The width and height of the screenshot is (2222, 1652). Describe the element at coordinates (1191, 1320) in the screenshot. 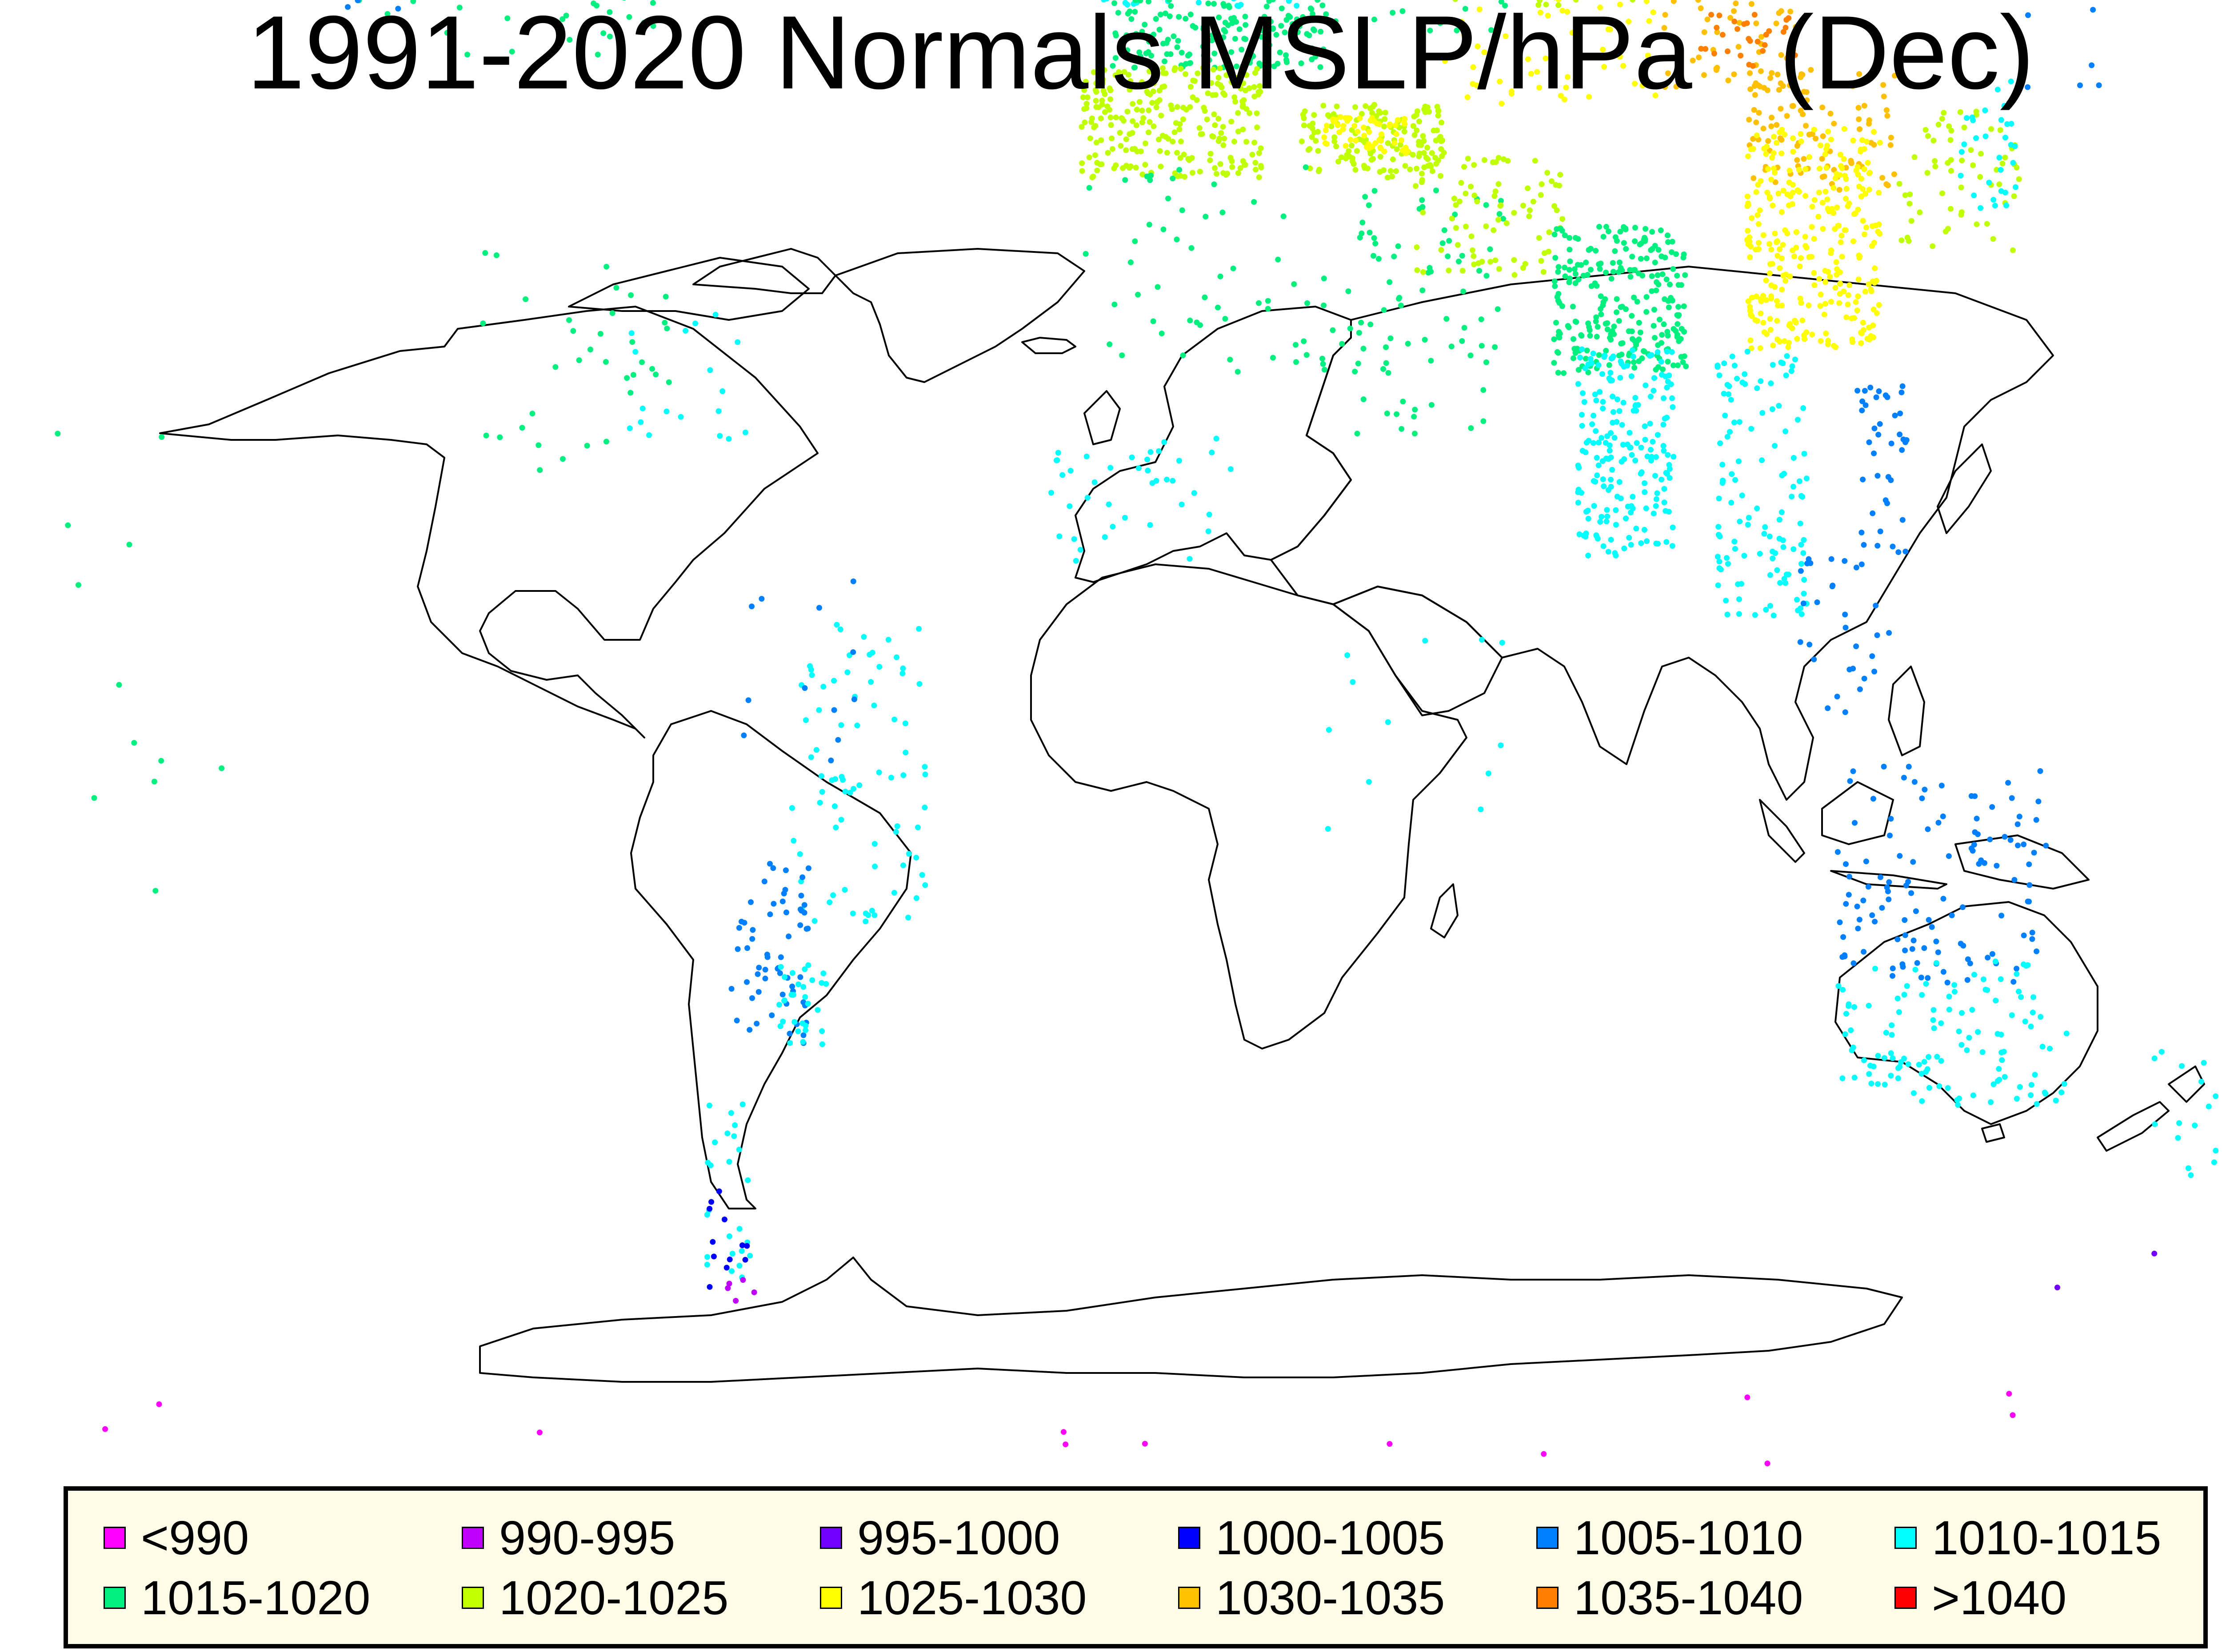

I see `antarctica-outline` at that location.